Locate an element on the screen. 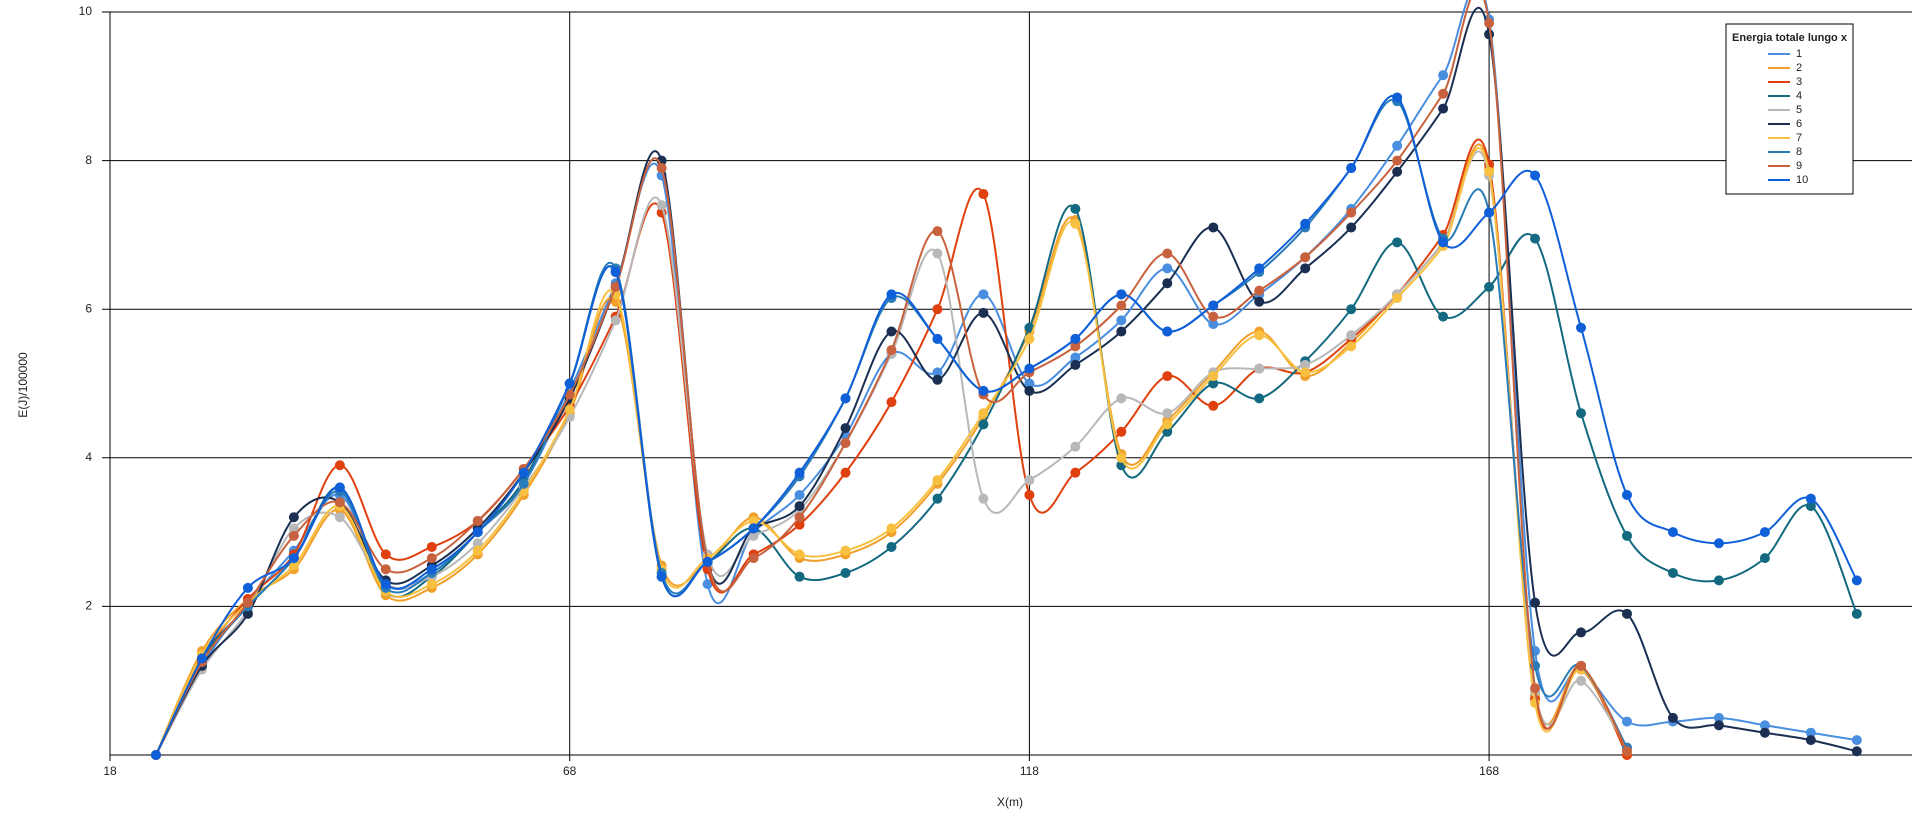 This screenshot has width=1912, height=818. legend-title: Energia totale lungo x is located at coordinates (1790, 38).